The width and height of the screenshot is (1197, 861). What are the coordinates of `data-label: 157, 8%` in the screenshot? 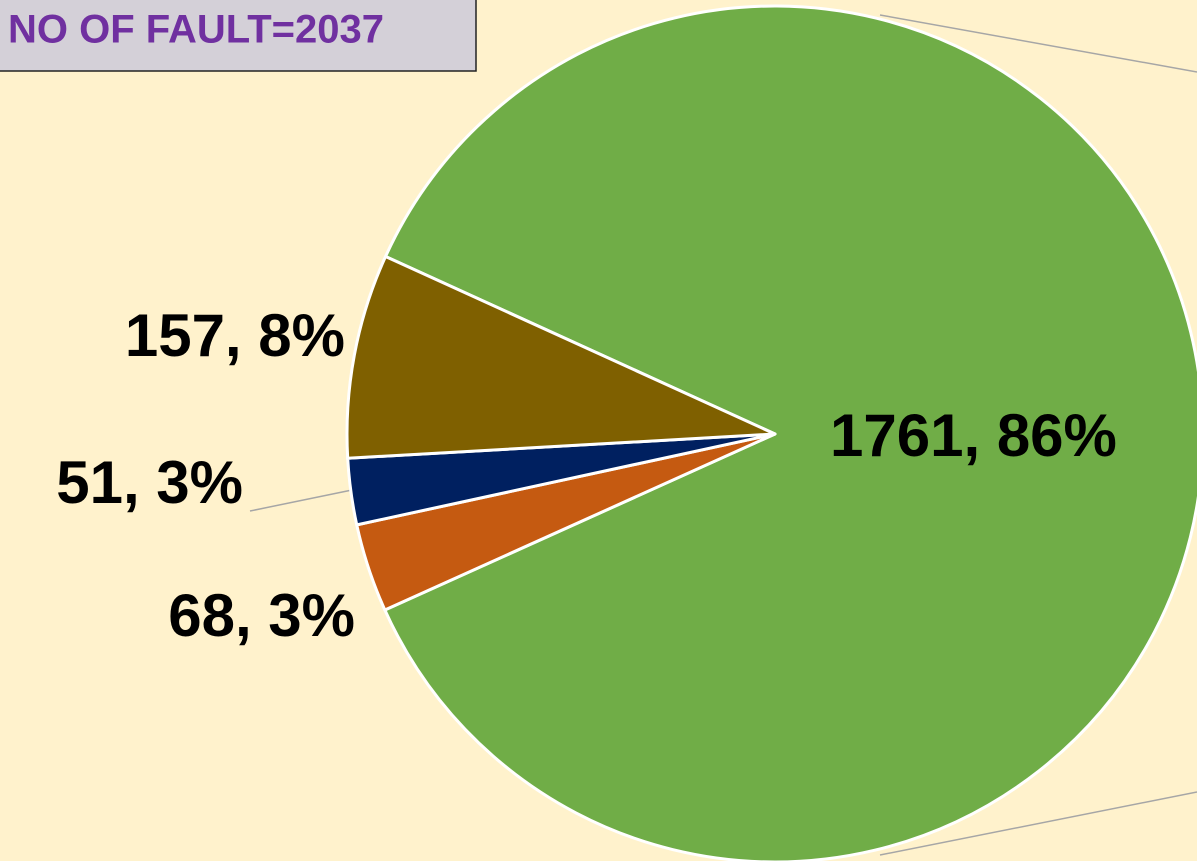 It's located at (235, 335).